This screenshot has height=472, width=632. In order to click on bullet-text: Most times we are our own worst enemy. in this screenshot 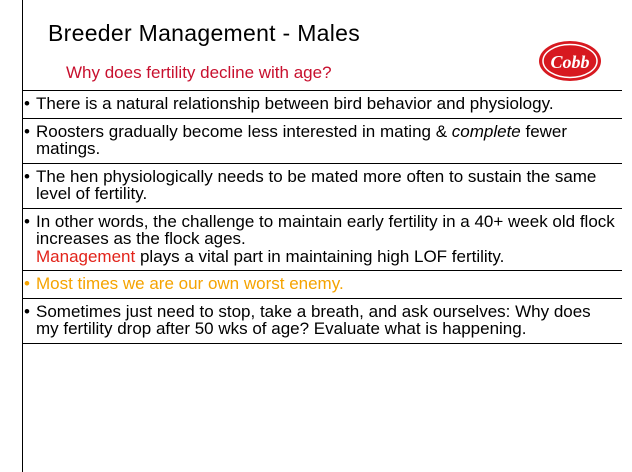, I will do `click(190, 283)`.